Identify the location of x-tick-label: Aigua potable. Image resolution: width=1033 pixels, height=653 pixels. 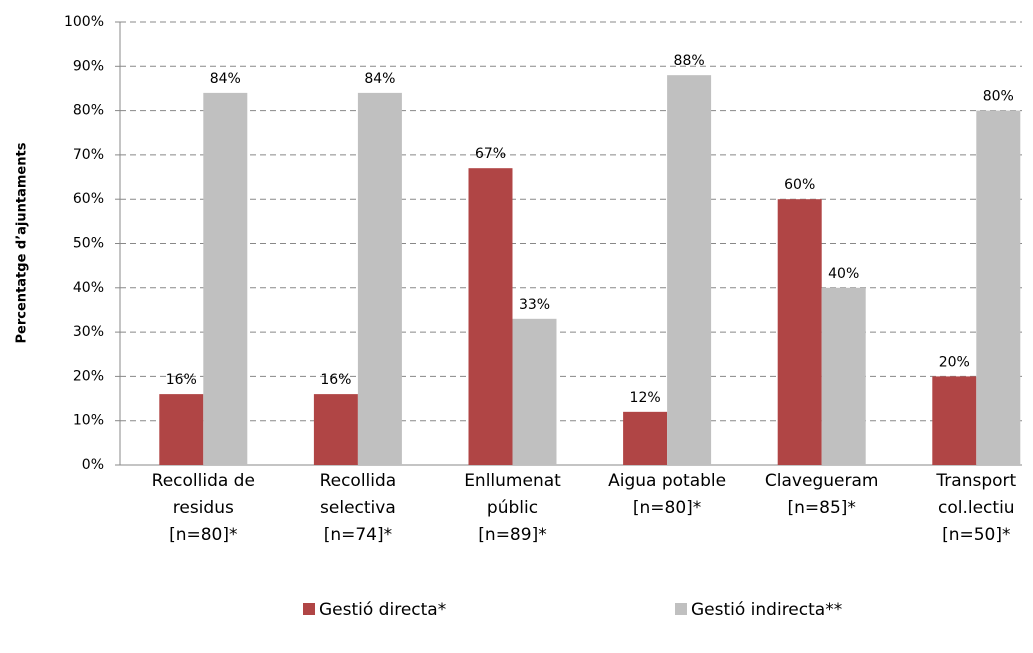
(667, 481).